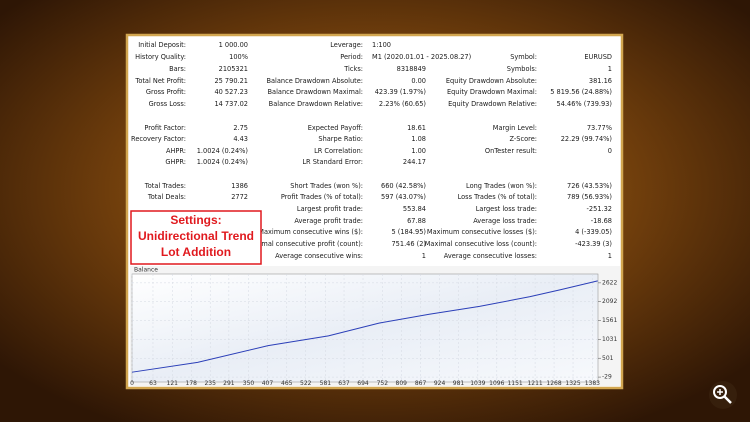 The width and height of the screenshot is (750, 426). What do you see at coordinates (233, 69) in the screenshot?
I see `field-value: 2105321` at bounding box center [233, 69].